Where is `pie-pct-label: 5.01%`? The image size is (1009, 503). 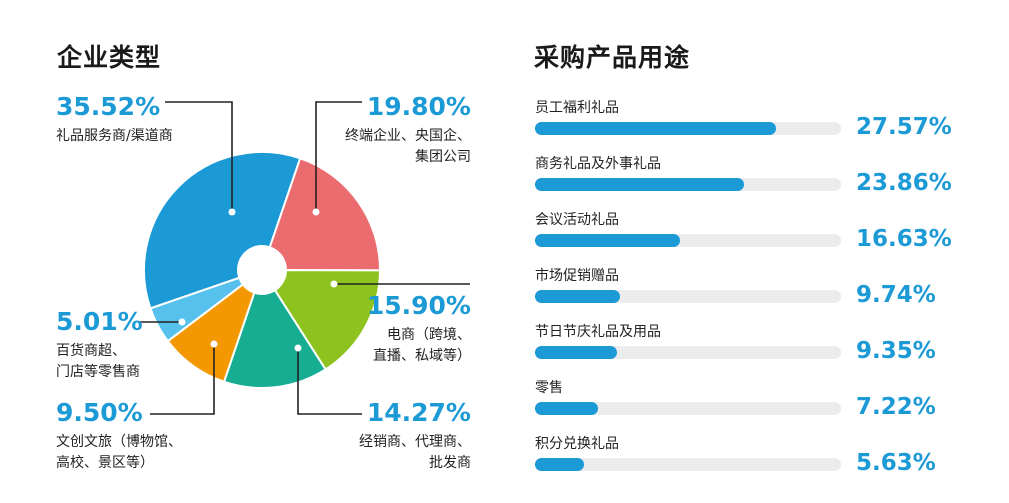
pie-pct-label: 5.01% is located at coordinates (99, 321).